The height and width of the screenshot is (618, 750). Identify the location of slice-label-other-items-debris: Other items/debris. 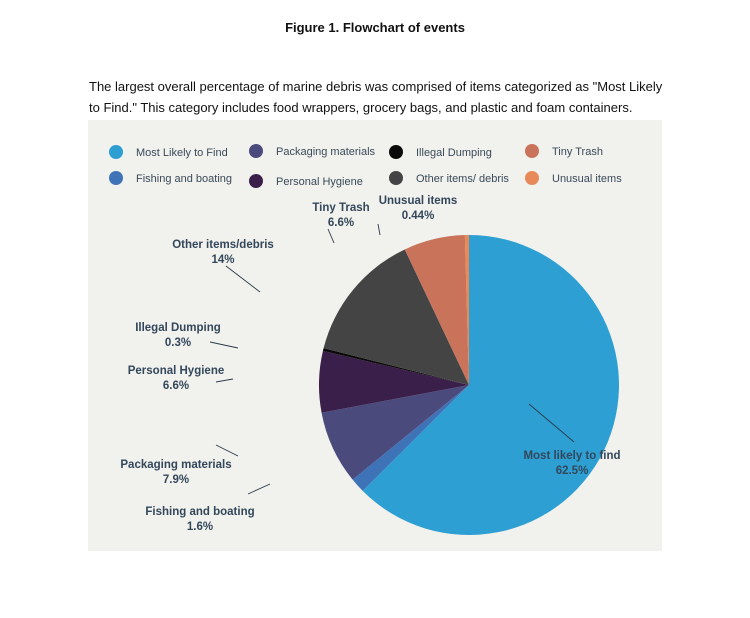
(223, 245).